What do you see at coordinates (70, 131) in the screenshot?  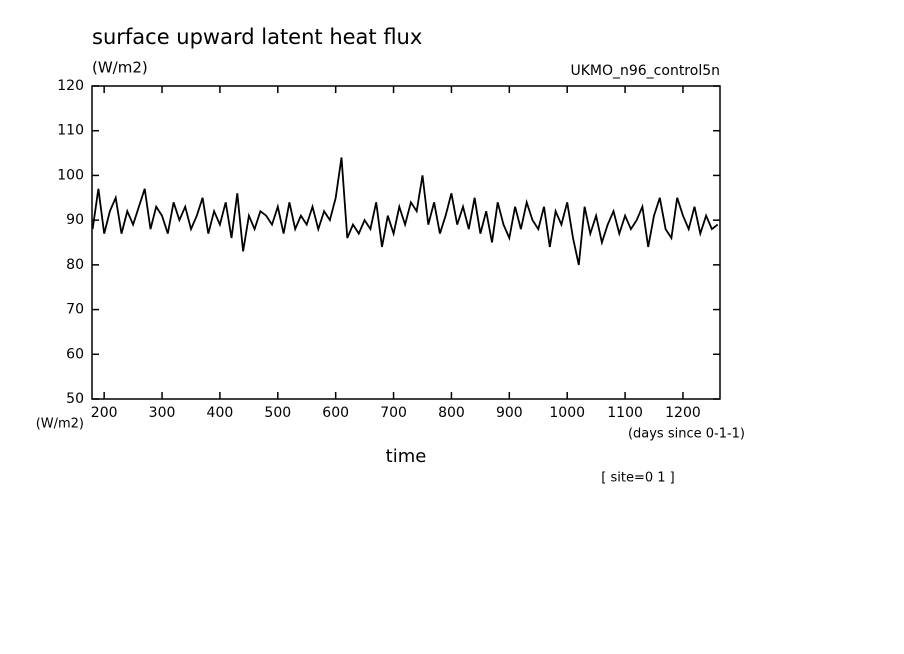 I see `y-tick-label: 110` at bounding box center [70, 131].